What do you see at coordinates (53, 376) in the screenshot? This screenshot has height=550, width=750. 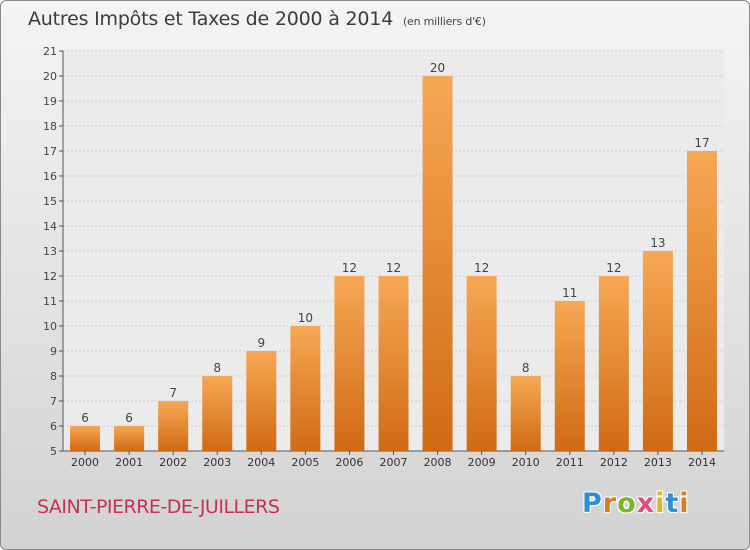 I see `y-tick-label: 8` at bounding box center [53, 376].